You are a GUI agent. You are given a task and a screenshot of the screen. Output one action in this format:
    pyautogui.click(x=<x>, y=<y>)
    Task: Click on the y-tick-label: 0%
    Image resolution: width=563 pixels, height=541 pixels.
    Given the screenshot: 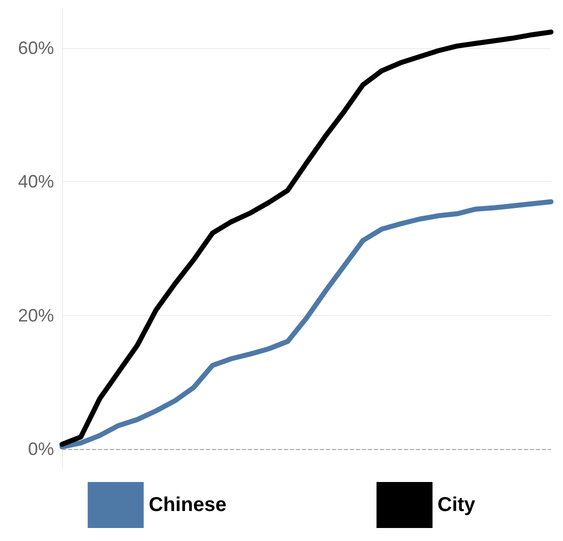 What is the action you would take?
    pyautogui.click(x=41, y=448)
    